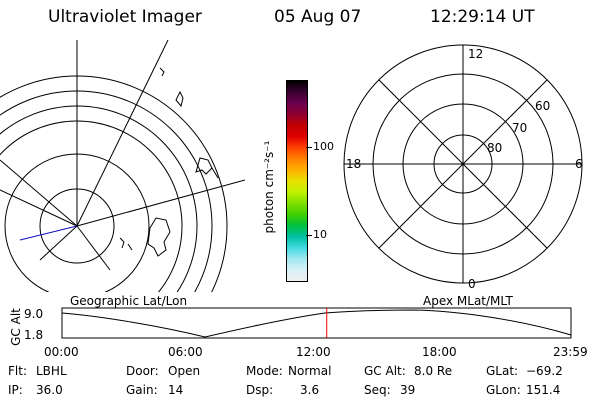 This screenshot has width=600, height=400. Describe the element at coordinates (129, 301) in the screenshot. I see `geographic-map-label: Geographic Lat/Lon` at that location.